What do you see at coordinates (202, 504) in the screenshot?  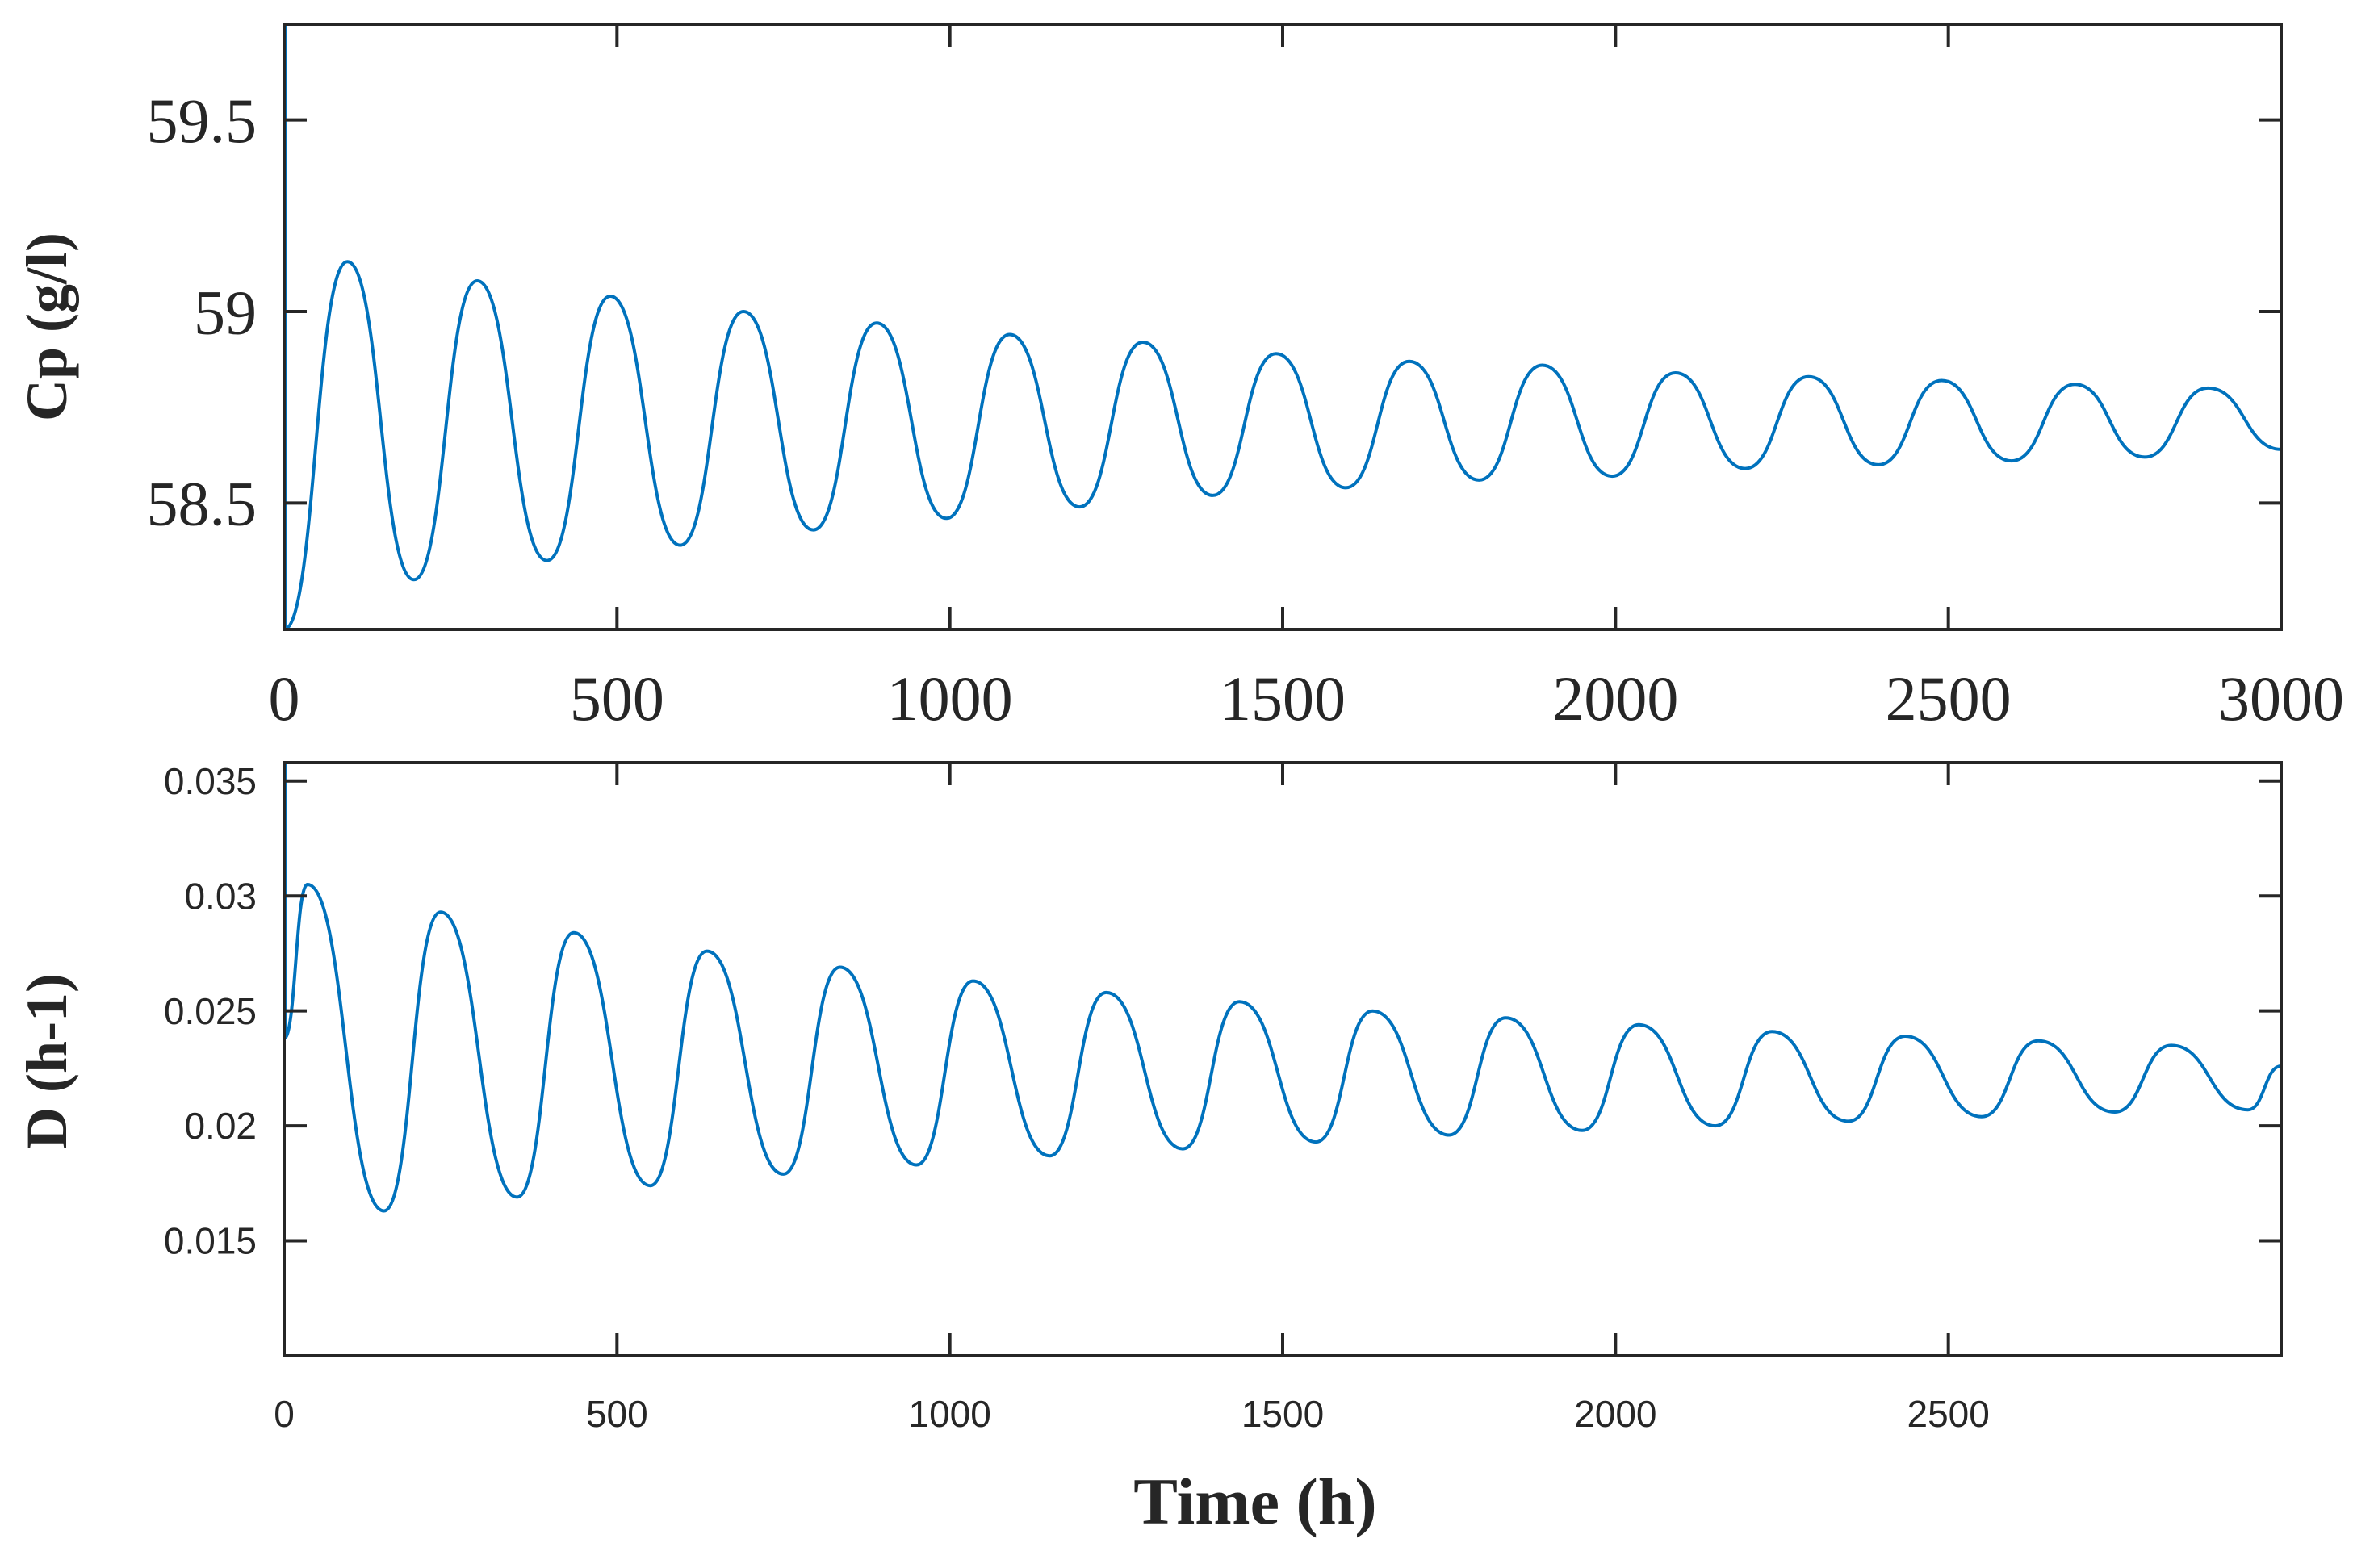 I see `cp-y-tick-label: 58.5` at bounding box center [202, 504].